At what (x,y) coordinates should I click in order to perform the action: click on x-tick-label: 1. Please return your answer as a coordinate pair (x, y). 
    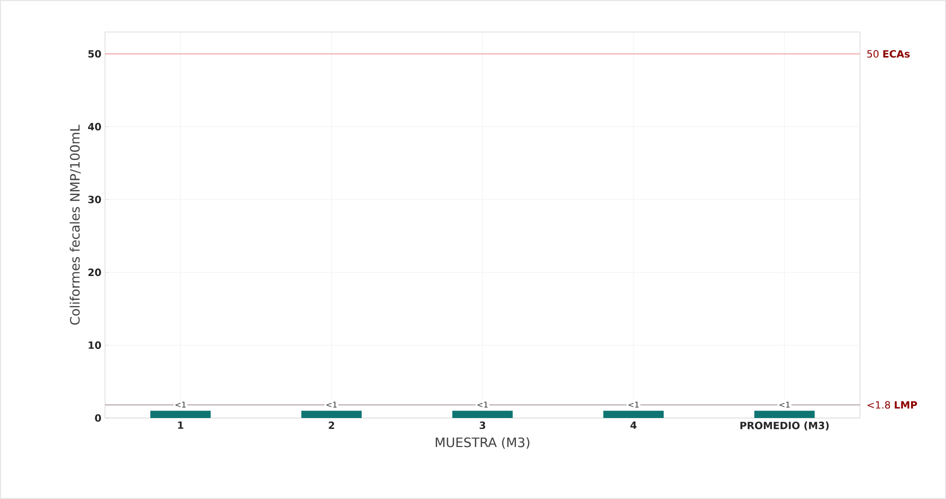
    Looking at the image, I should click on (181, 425).